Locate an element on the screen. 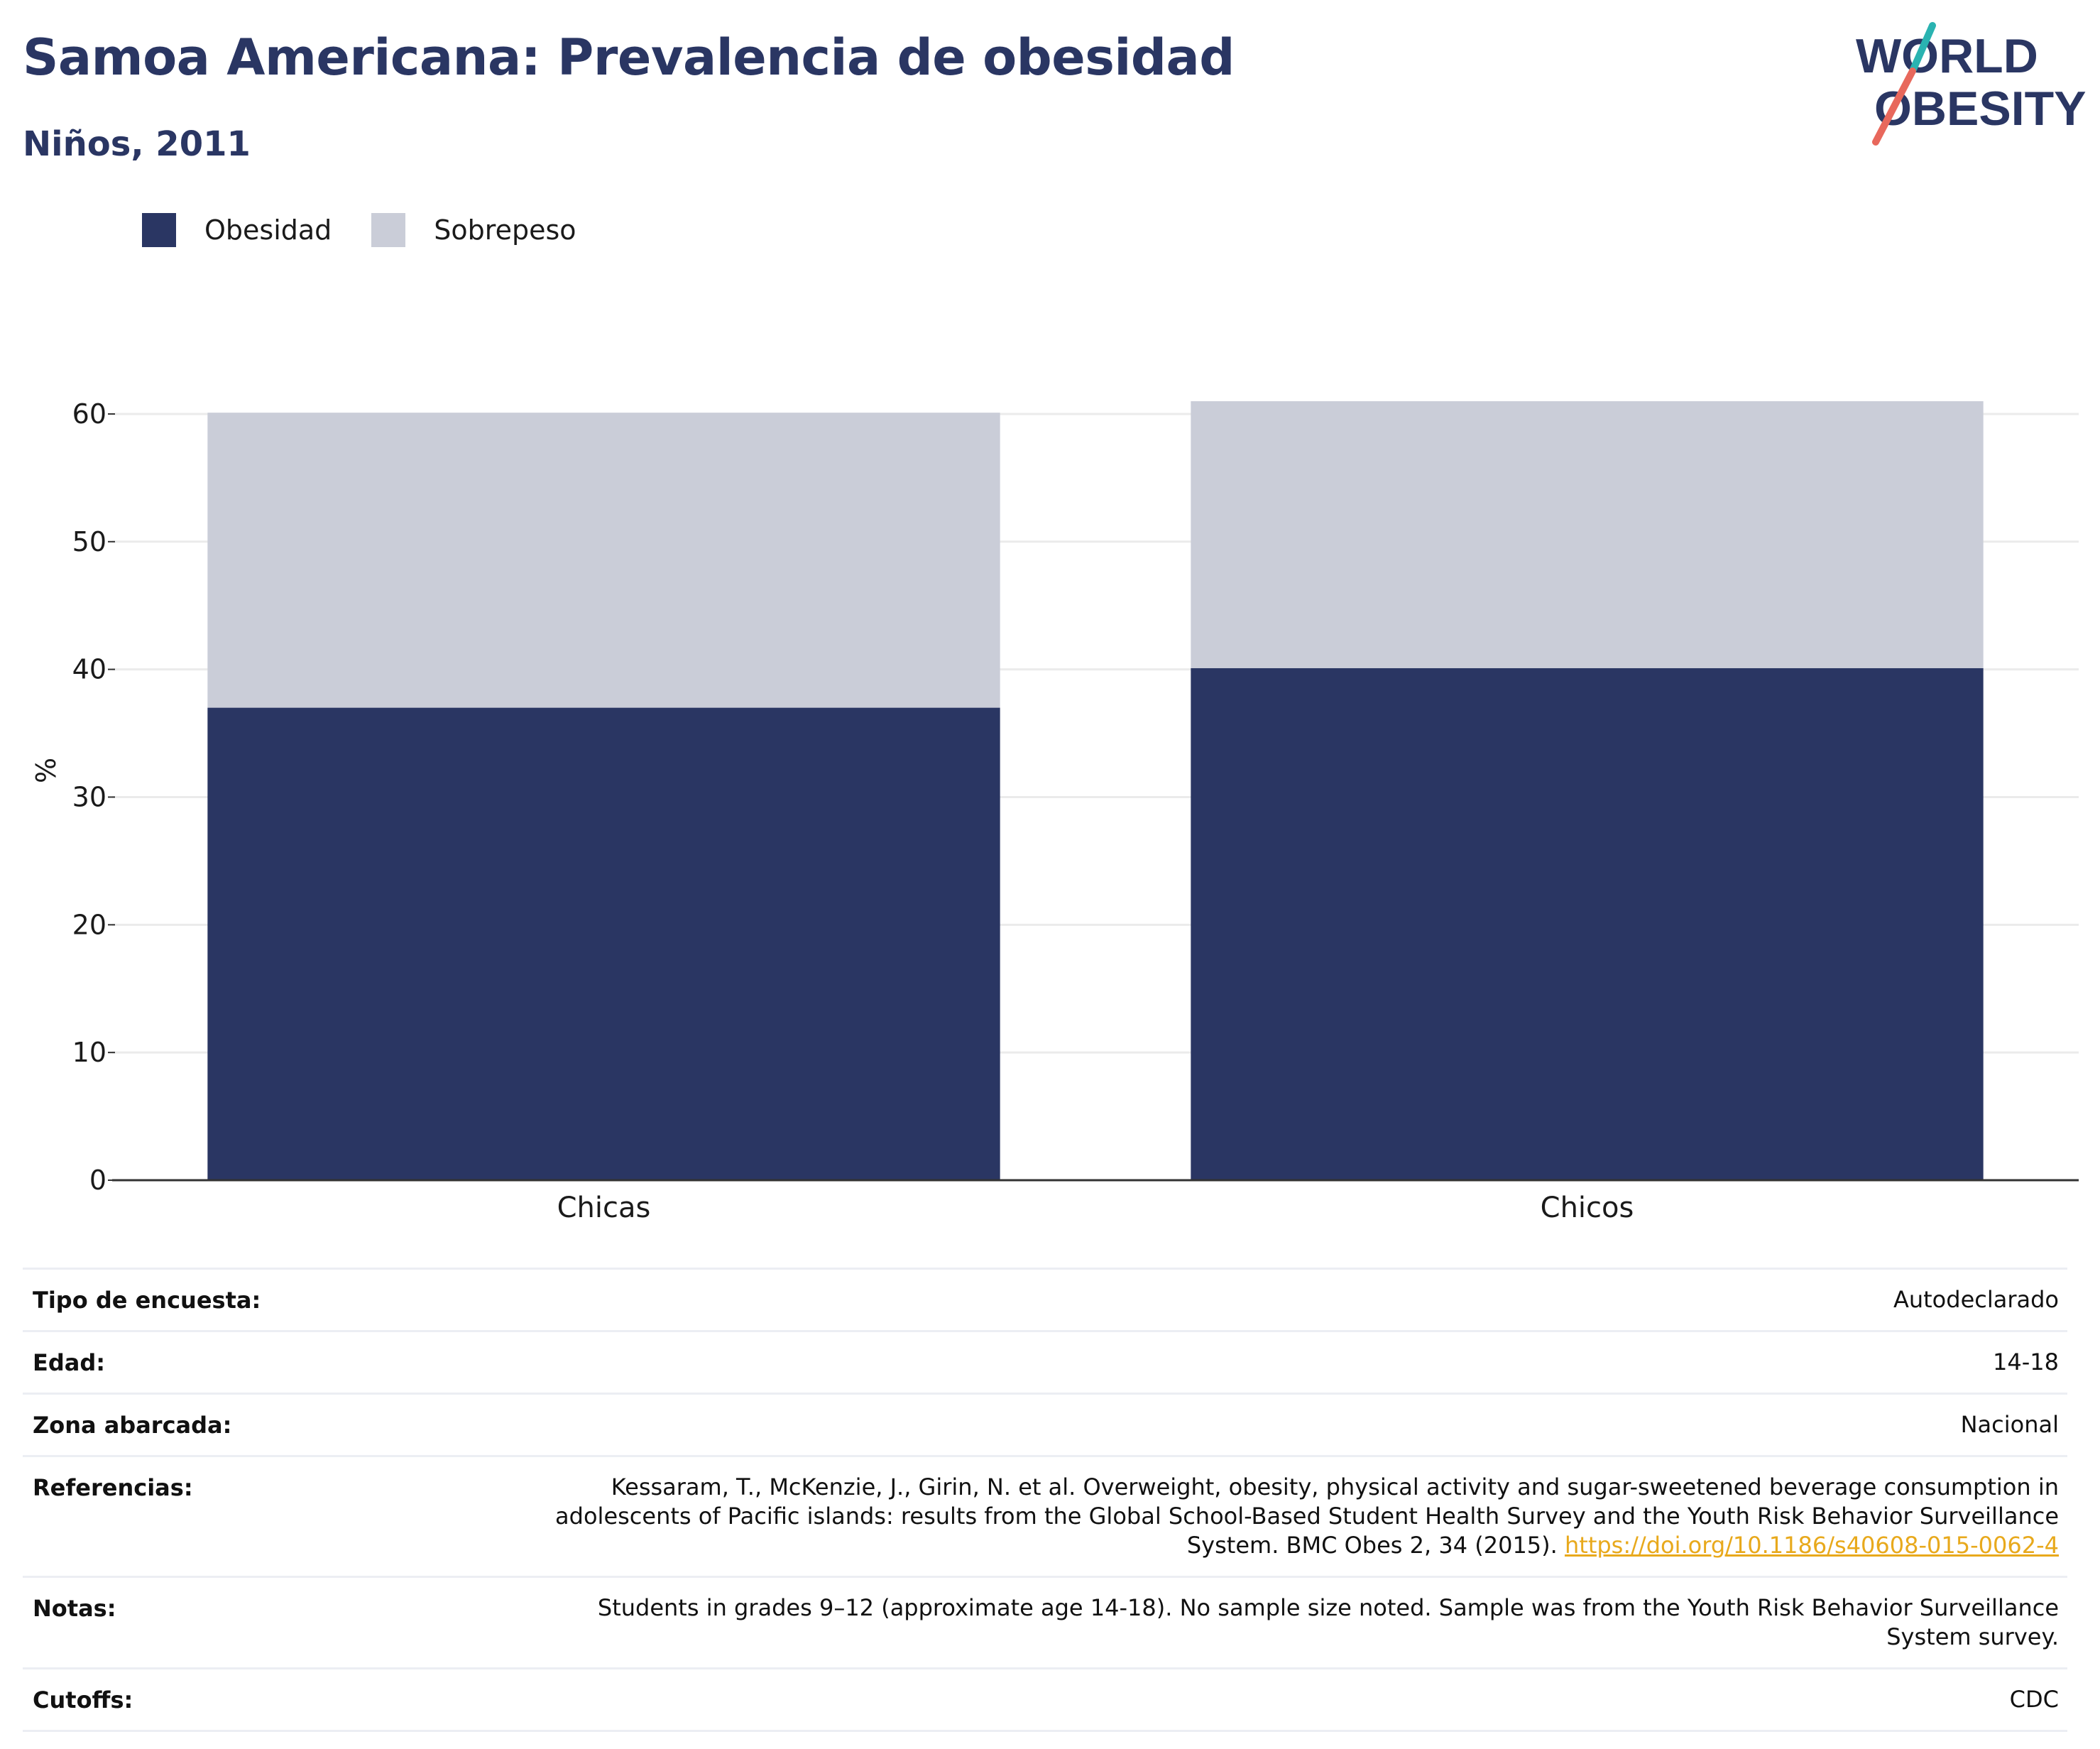  bar-sobrepeso-chicas is located at coordinates (603, 560).